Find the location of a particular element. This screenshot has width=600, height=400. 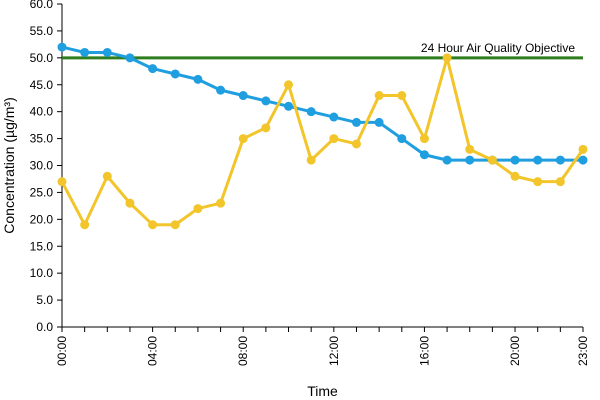

y-tick-label: 60.0 is located at coordinates (42, 5).